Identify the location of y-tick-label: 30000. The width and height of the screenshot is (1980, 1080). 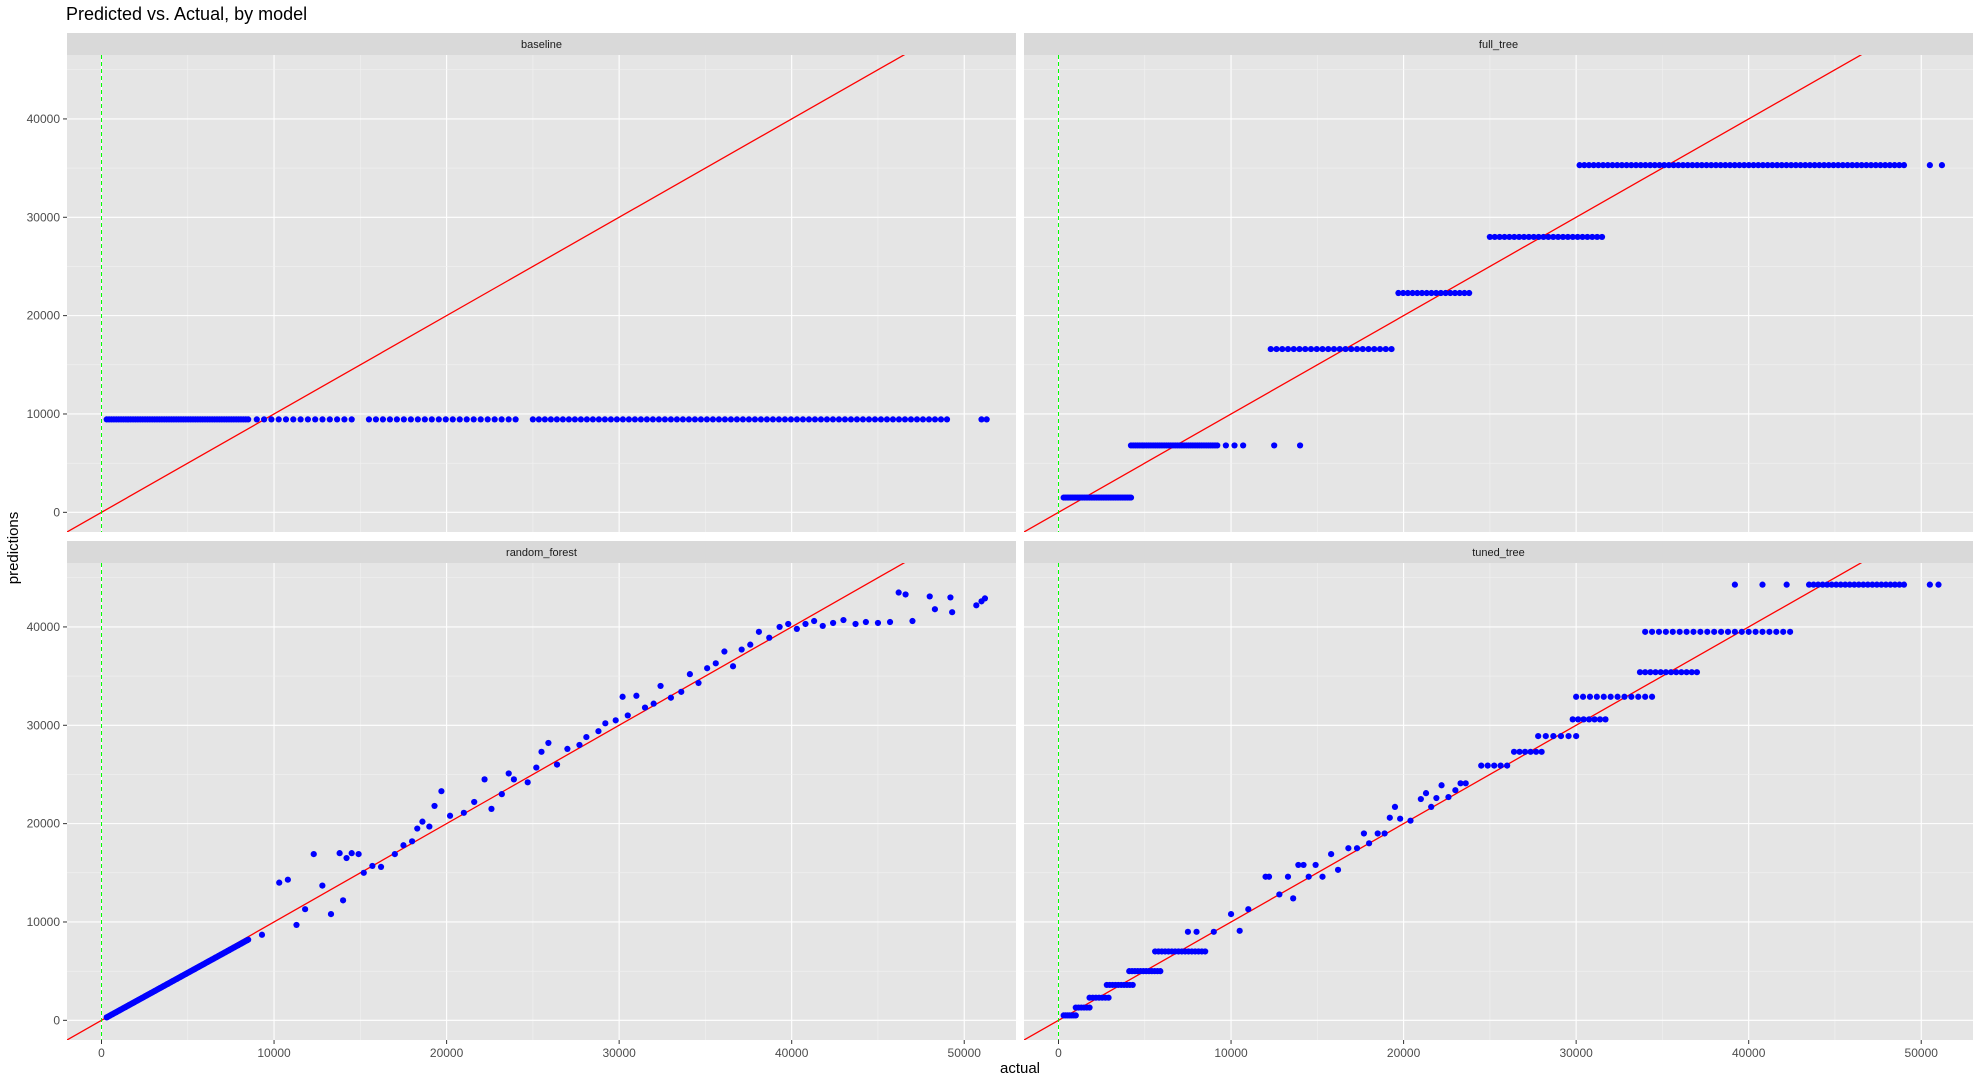
(44, 725).